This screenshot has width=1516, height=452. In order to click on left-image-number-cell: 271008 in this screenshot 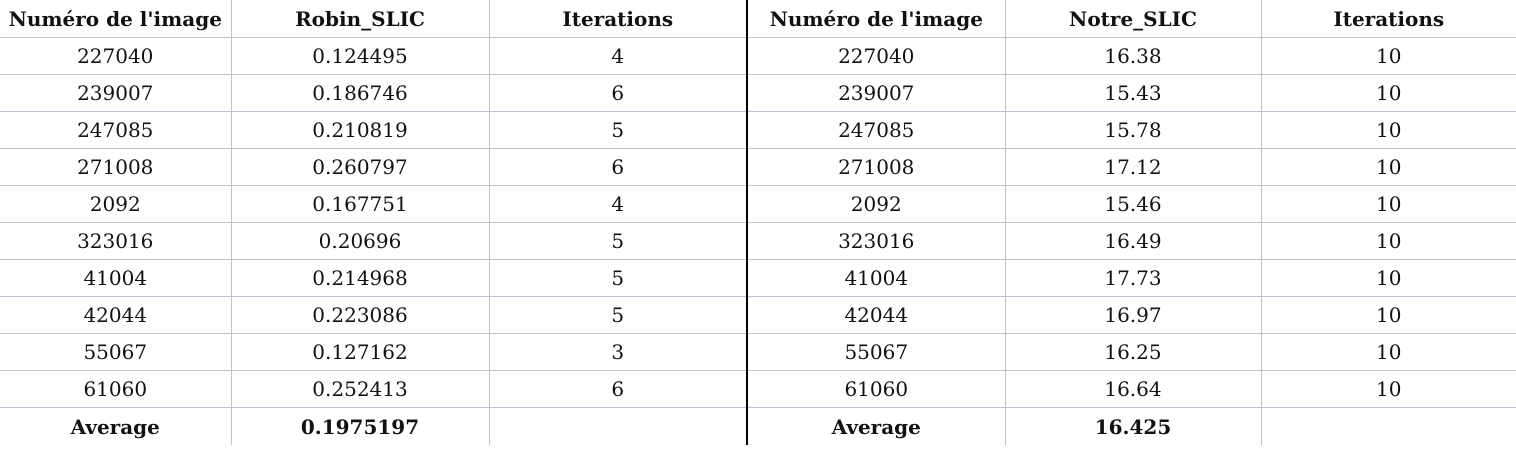, I will do `click(116, 167)`.